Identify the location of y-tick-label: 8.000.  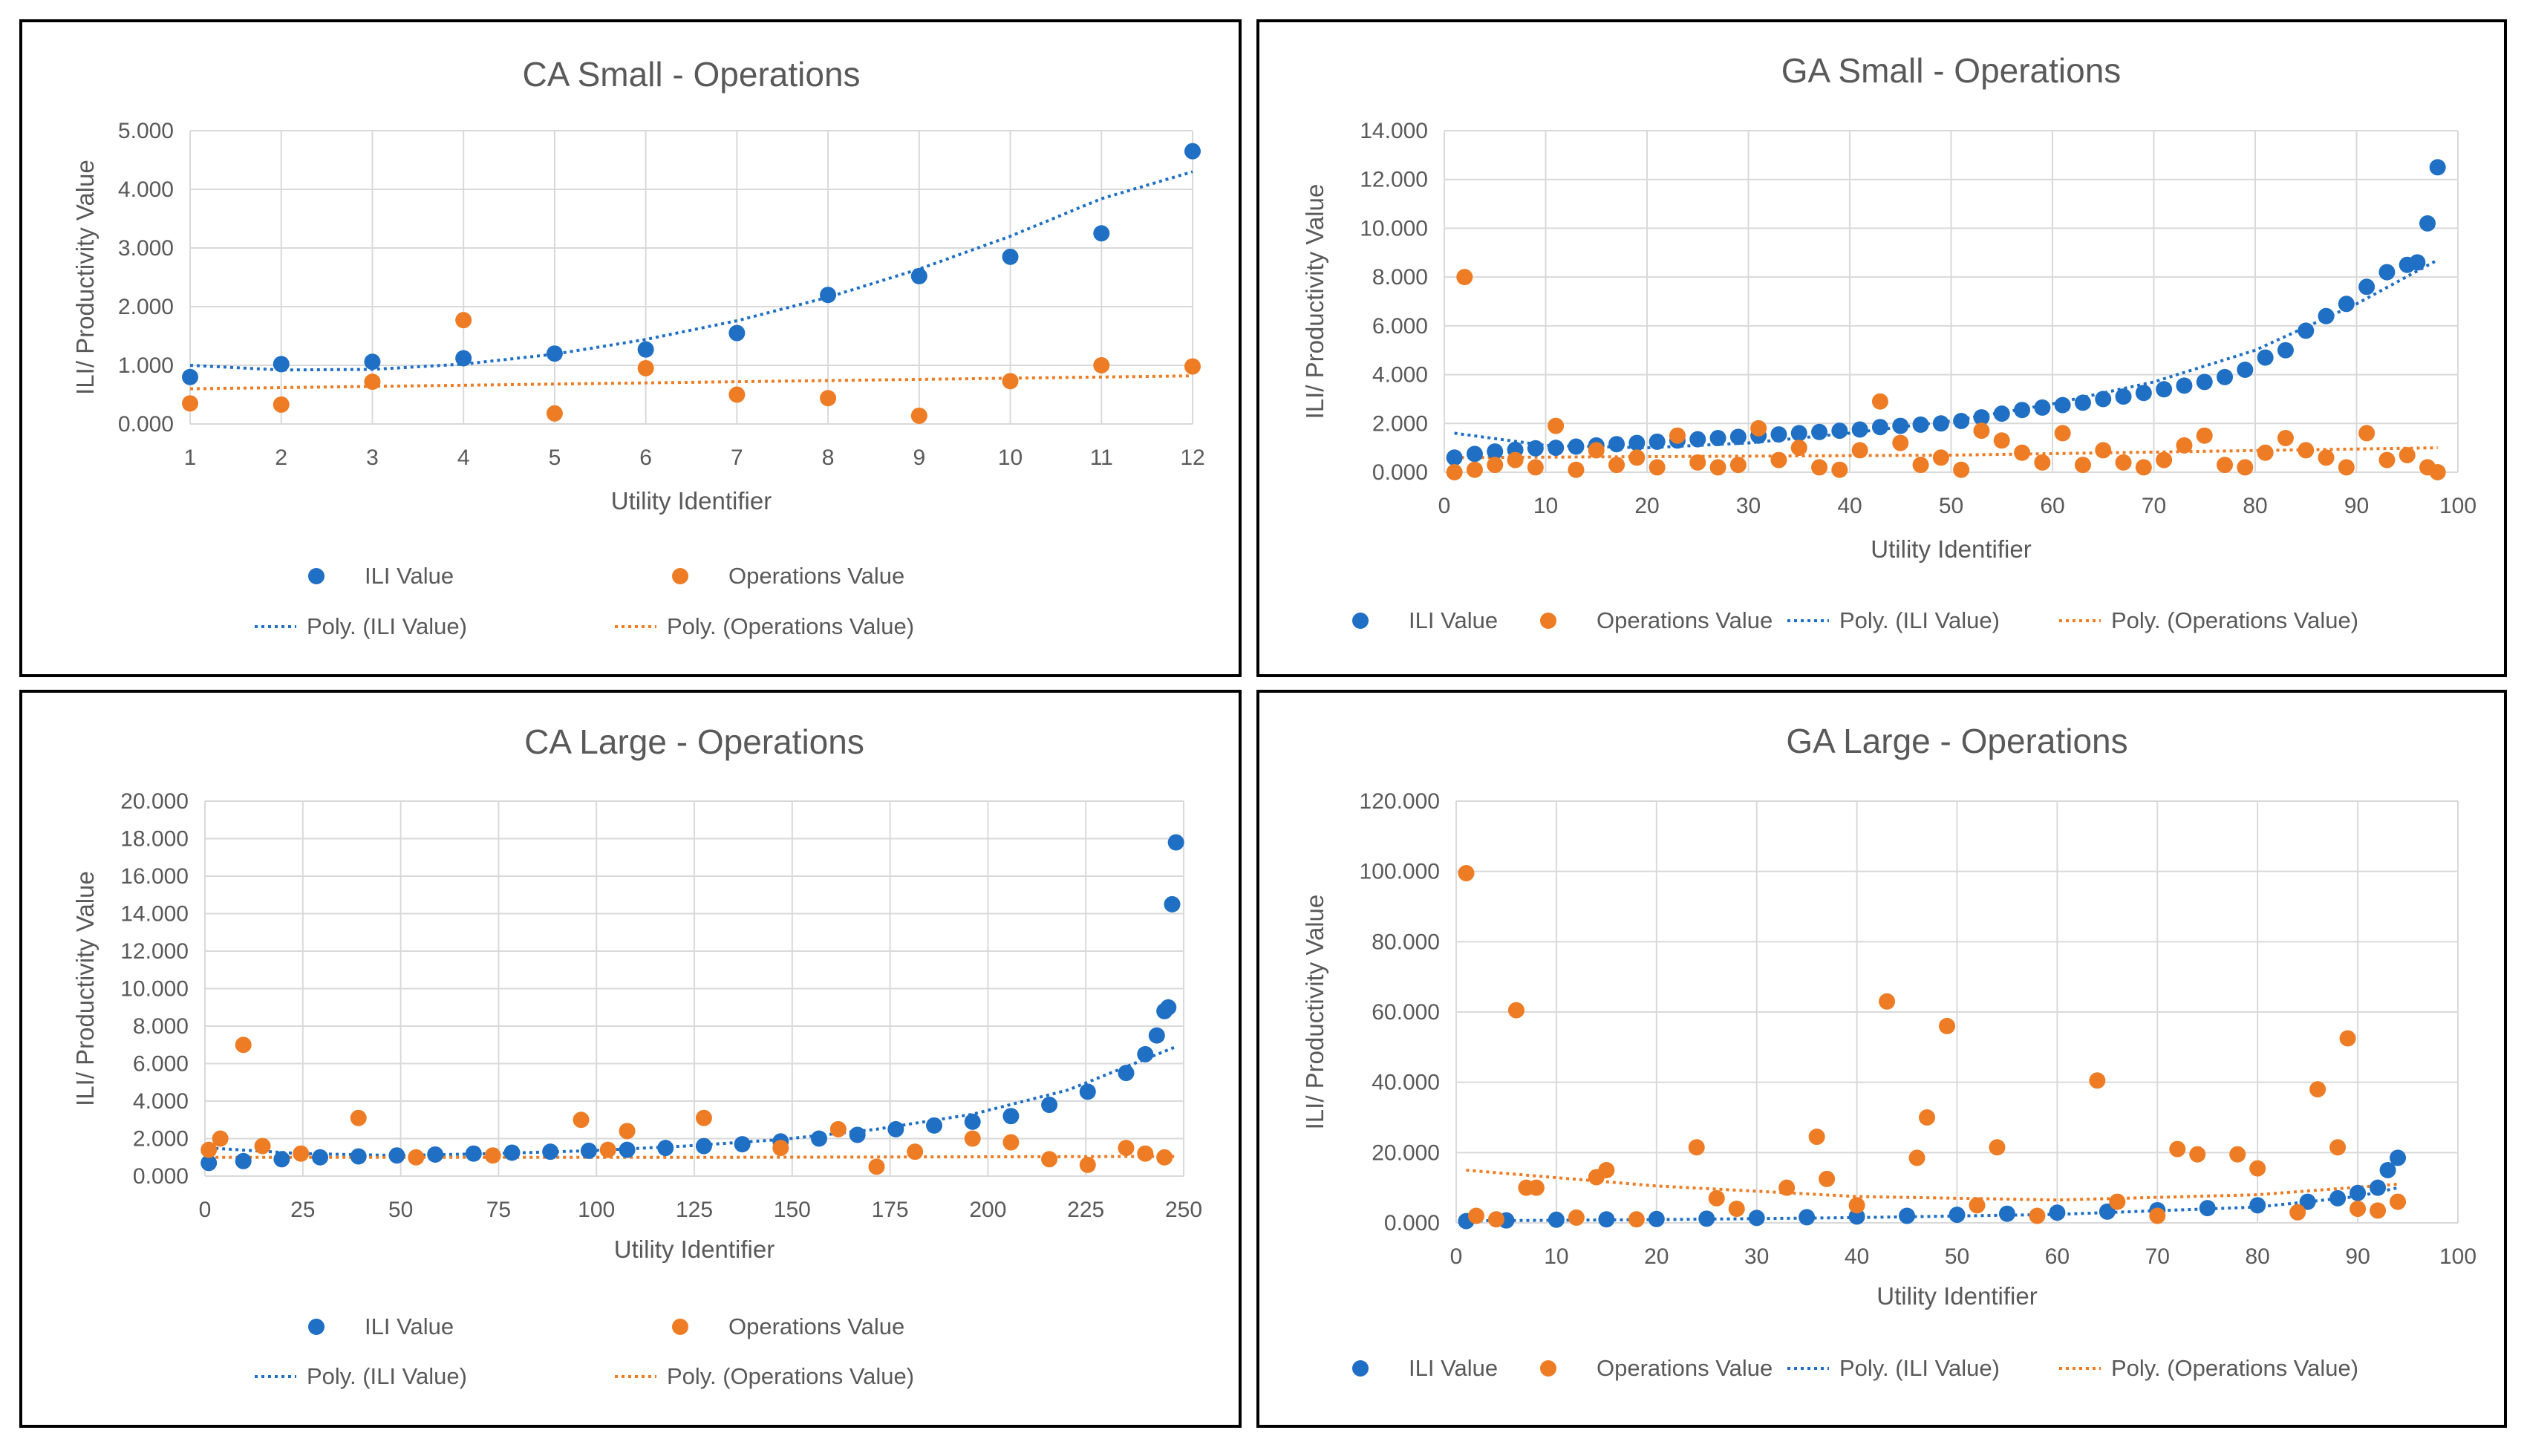
(161, 1026).